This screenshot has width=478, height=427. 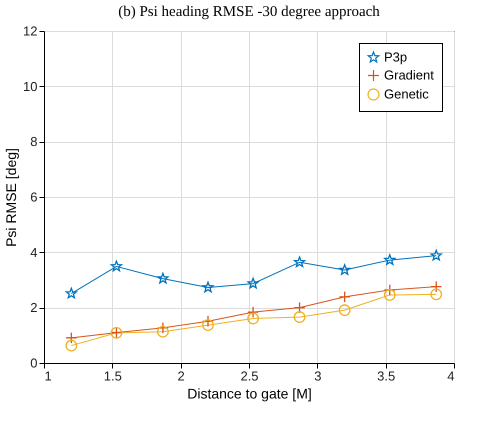 I want to click on x-tick-label: 4, so click(x=450, y=376).